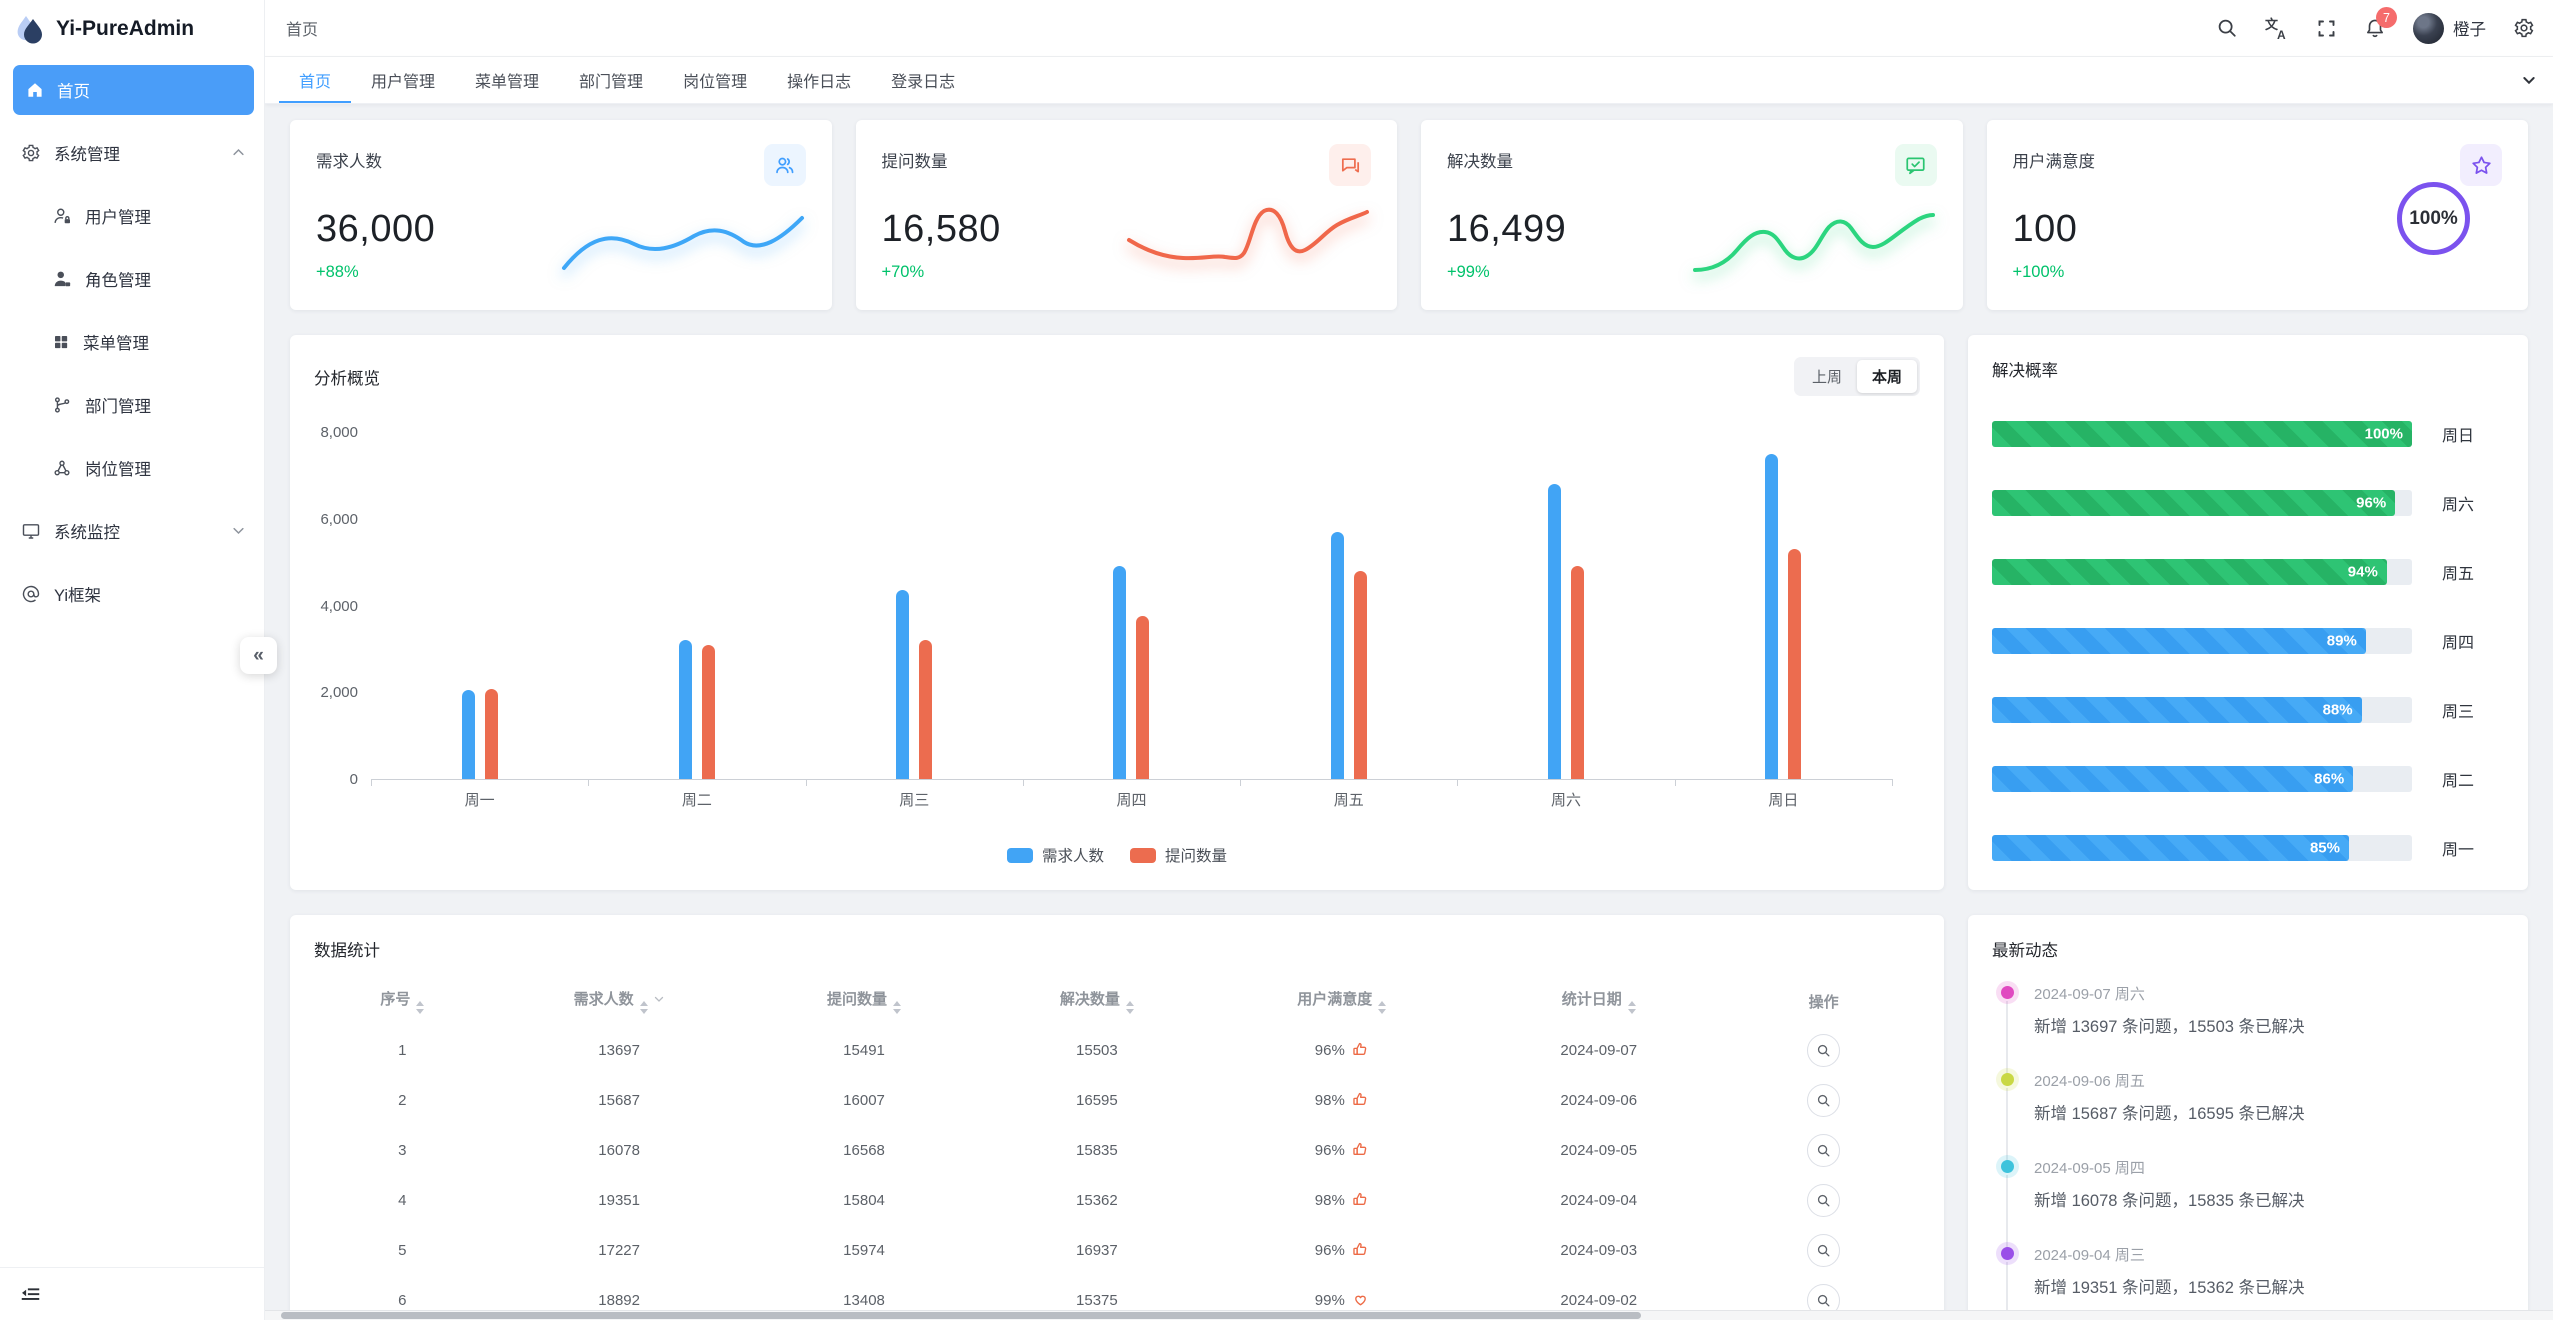 The height and width of the screenshot is (1320, 2553). Describe the element at coordinates (30, 1294) in the screenshot. I see `menu-fold-icon` at that location.